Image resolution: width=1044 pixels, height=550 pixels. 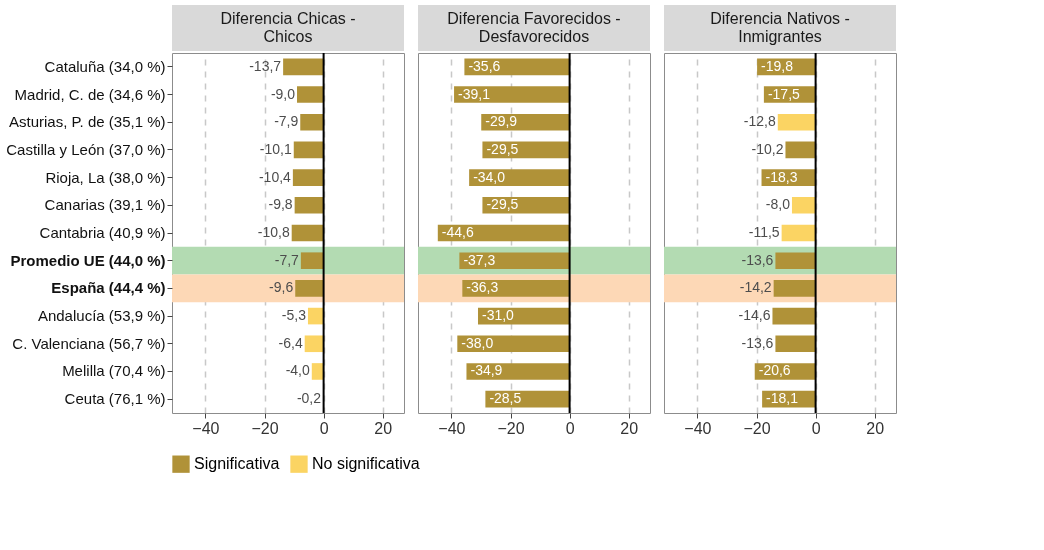 What do you see at coordinates (265, 65) in the screenshot?
I see `data-label: -13,7` at bounding box center [265, 65].